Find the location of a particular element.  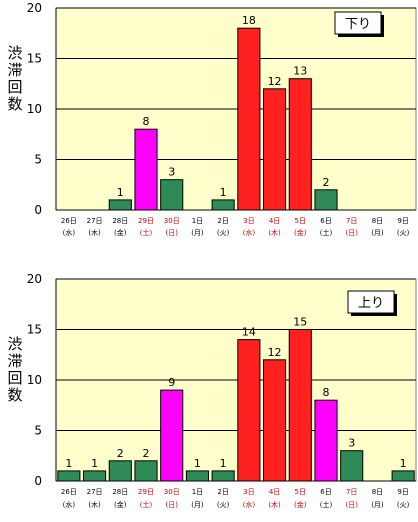

data-label: 3 is located at coordinates (351, 443).